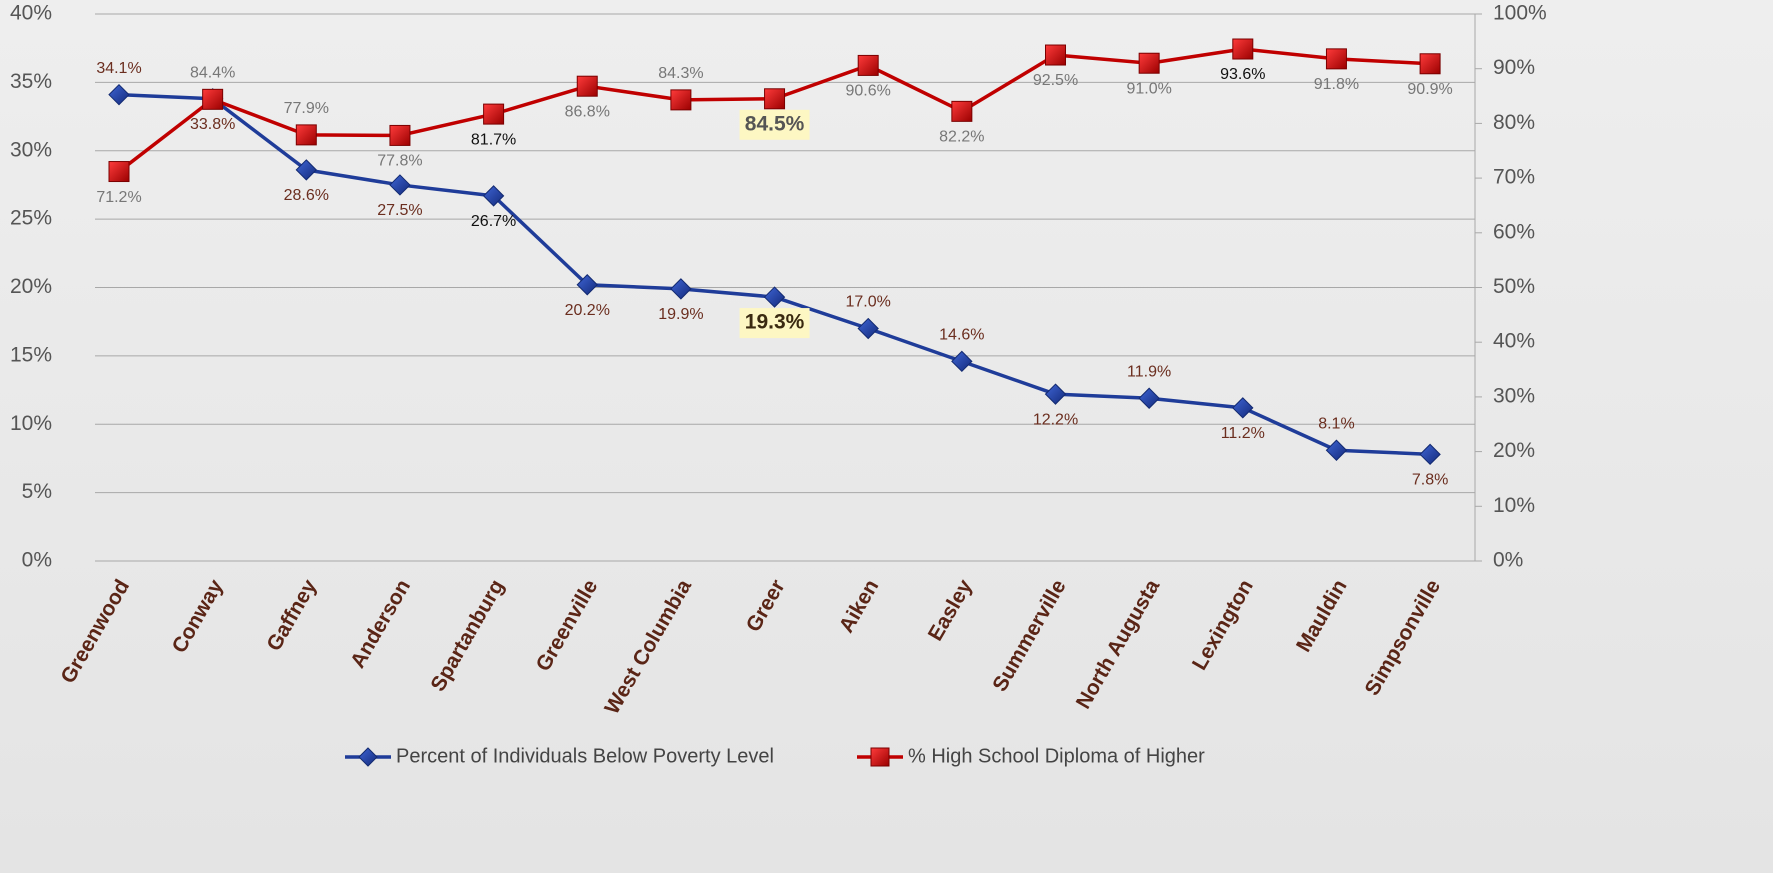  What do you see at coordinates (1430, 480) in the screenshot?
I see `data-label: 7.8%` at bounding box center [1430, 480].